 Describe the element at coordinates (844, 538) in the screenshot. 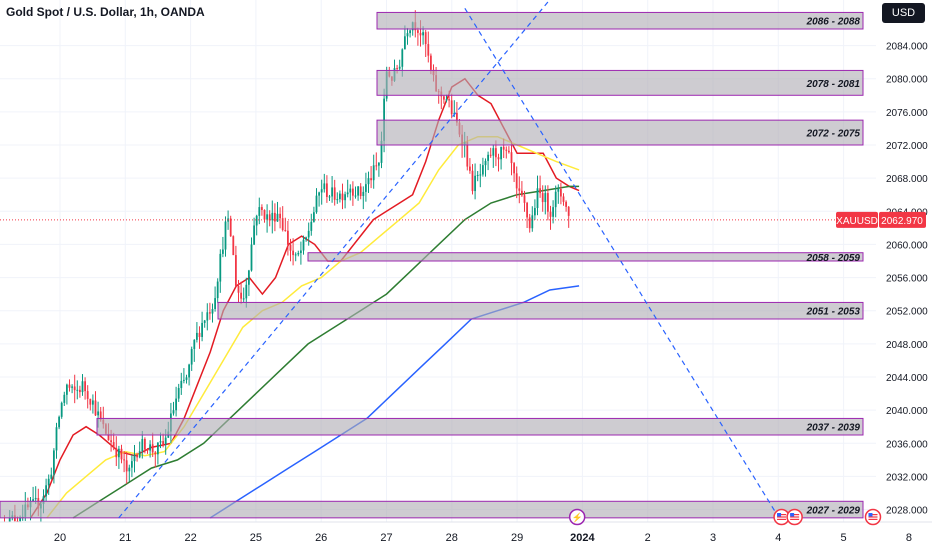

I see `x-tick-label: 5` at that location.